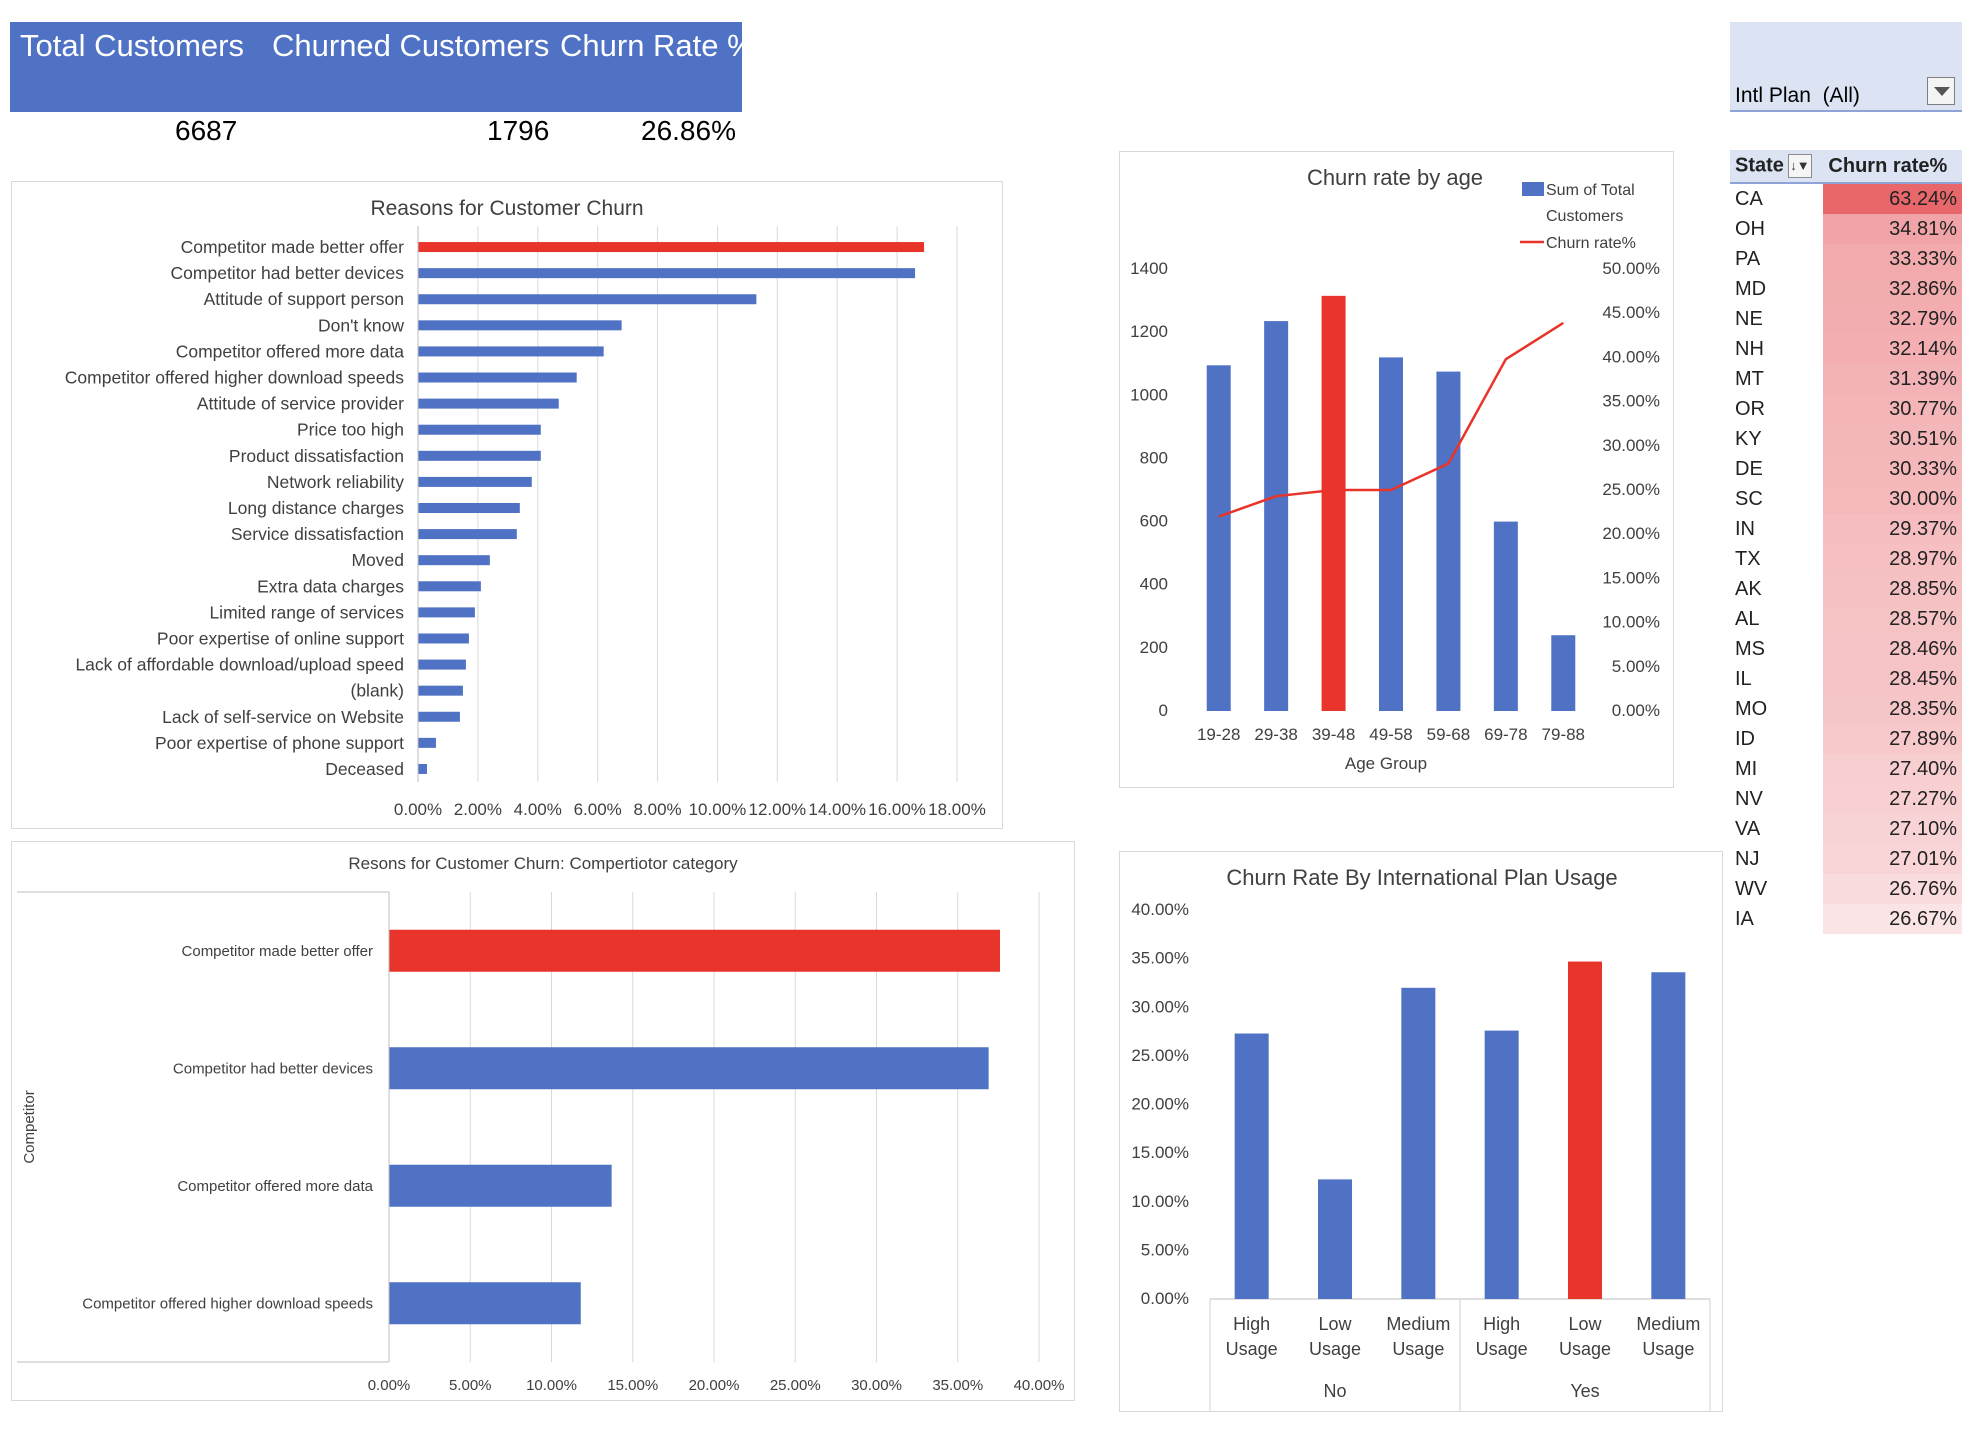  I want to click on category-label: Attitude of support person, so click(304, 299).